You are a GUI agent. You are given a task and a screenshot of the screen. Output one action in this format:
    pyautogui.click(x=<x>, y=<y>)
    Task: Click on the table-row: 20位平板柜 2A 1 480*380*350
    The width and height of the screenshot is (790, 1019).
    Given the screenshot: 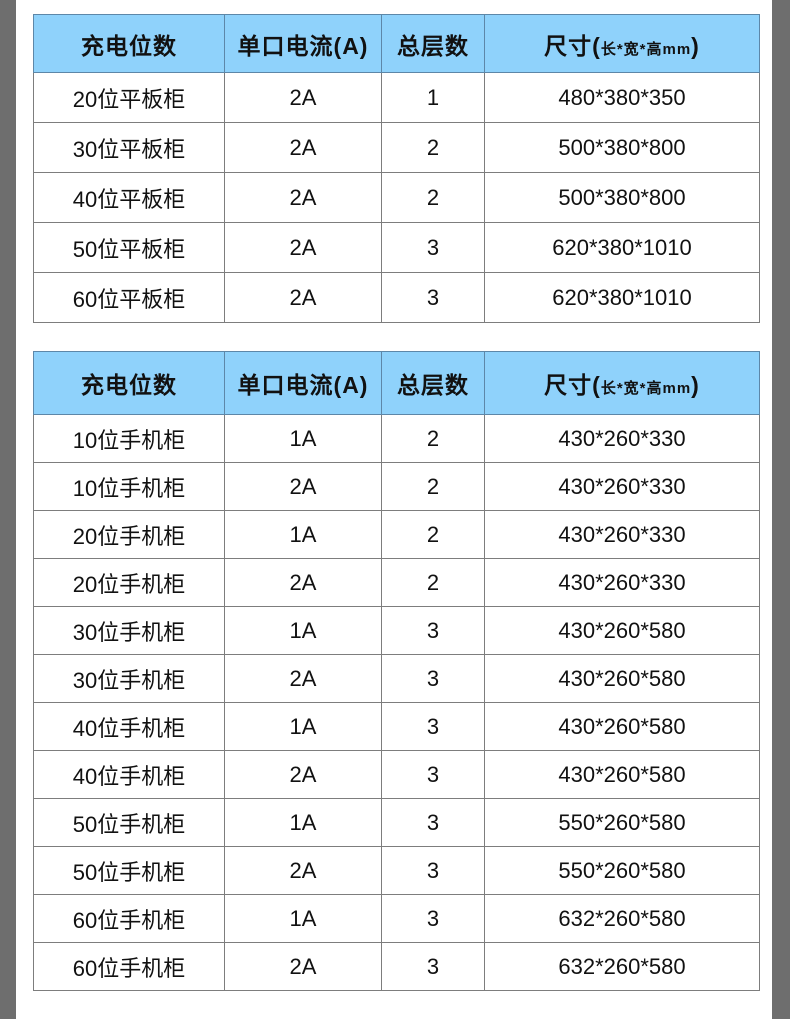 What is the action you would take?
    pyautogui.click(x=396, y=97)
    